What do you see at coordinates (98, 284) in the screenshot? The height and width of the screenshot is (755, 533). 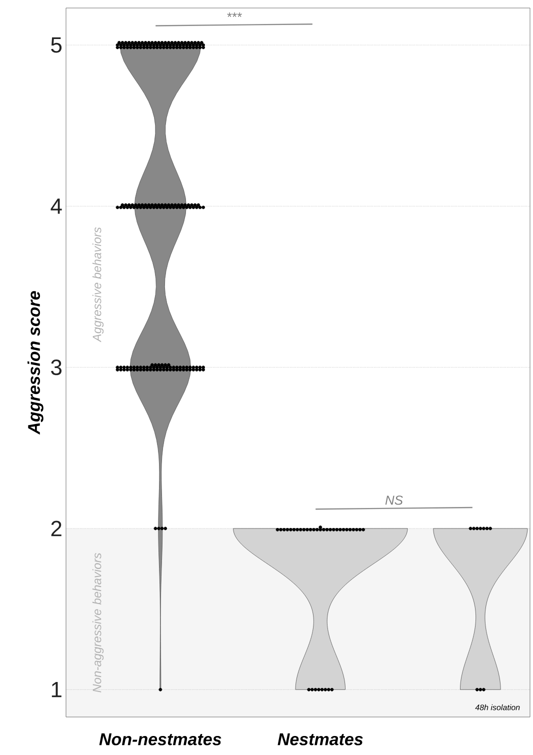 I see `annotation: Aggressive behaviors` at bounding box center [98, 284].